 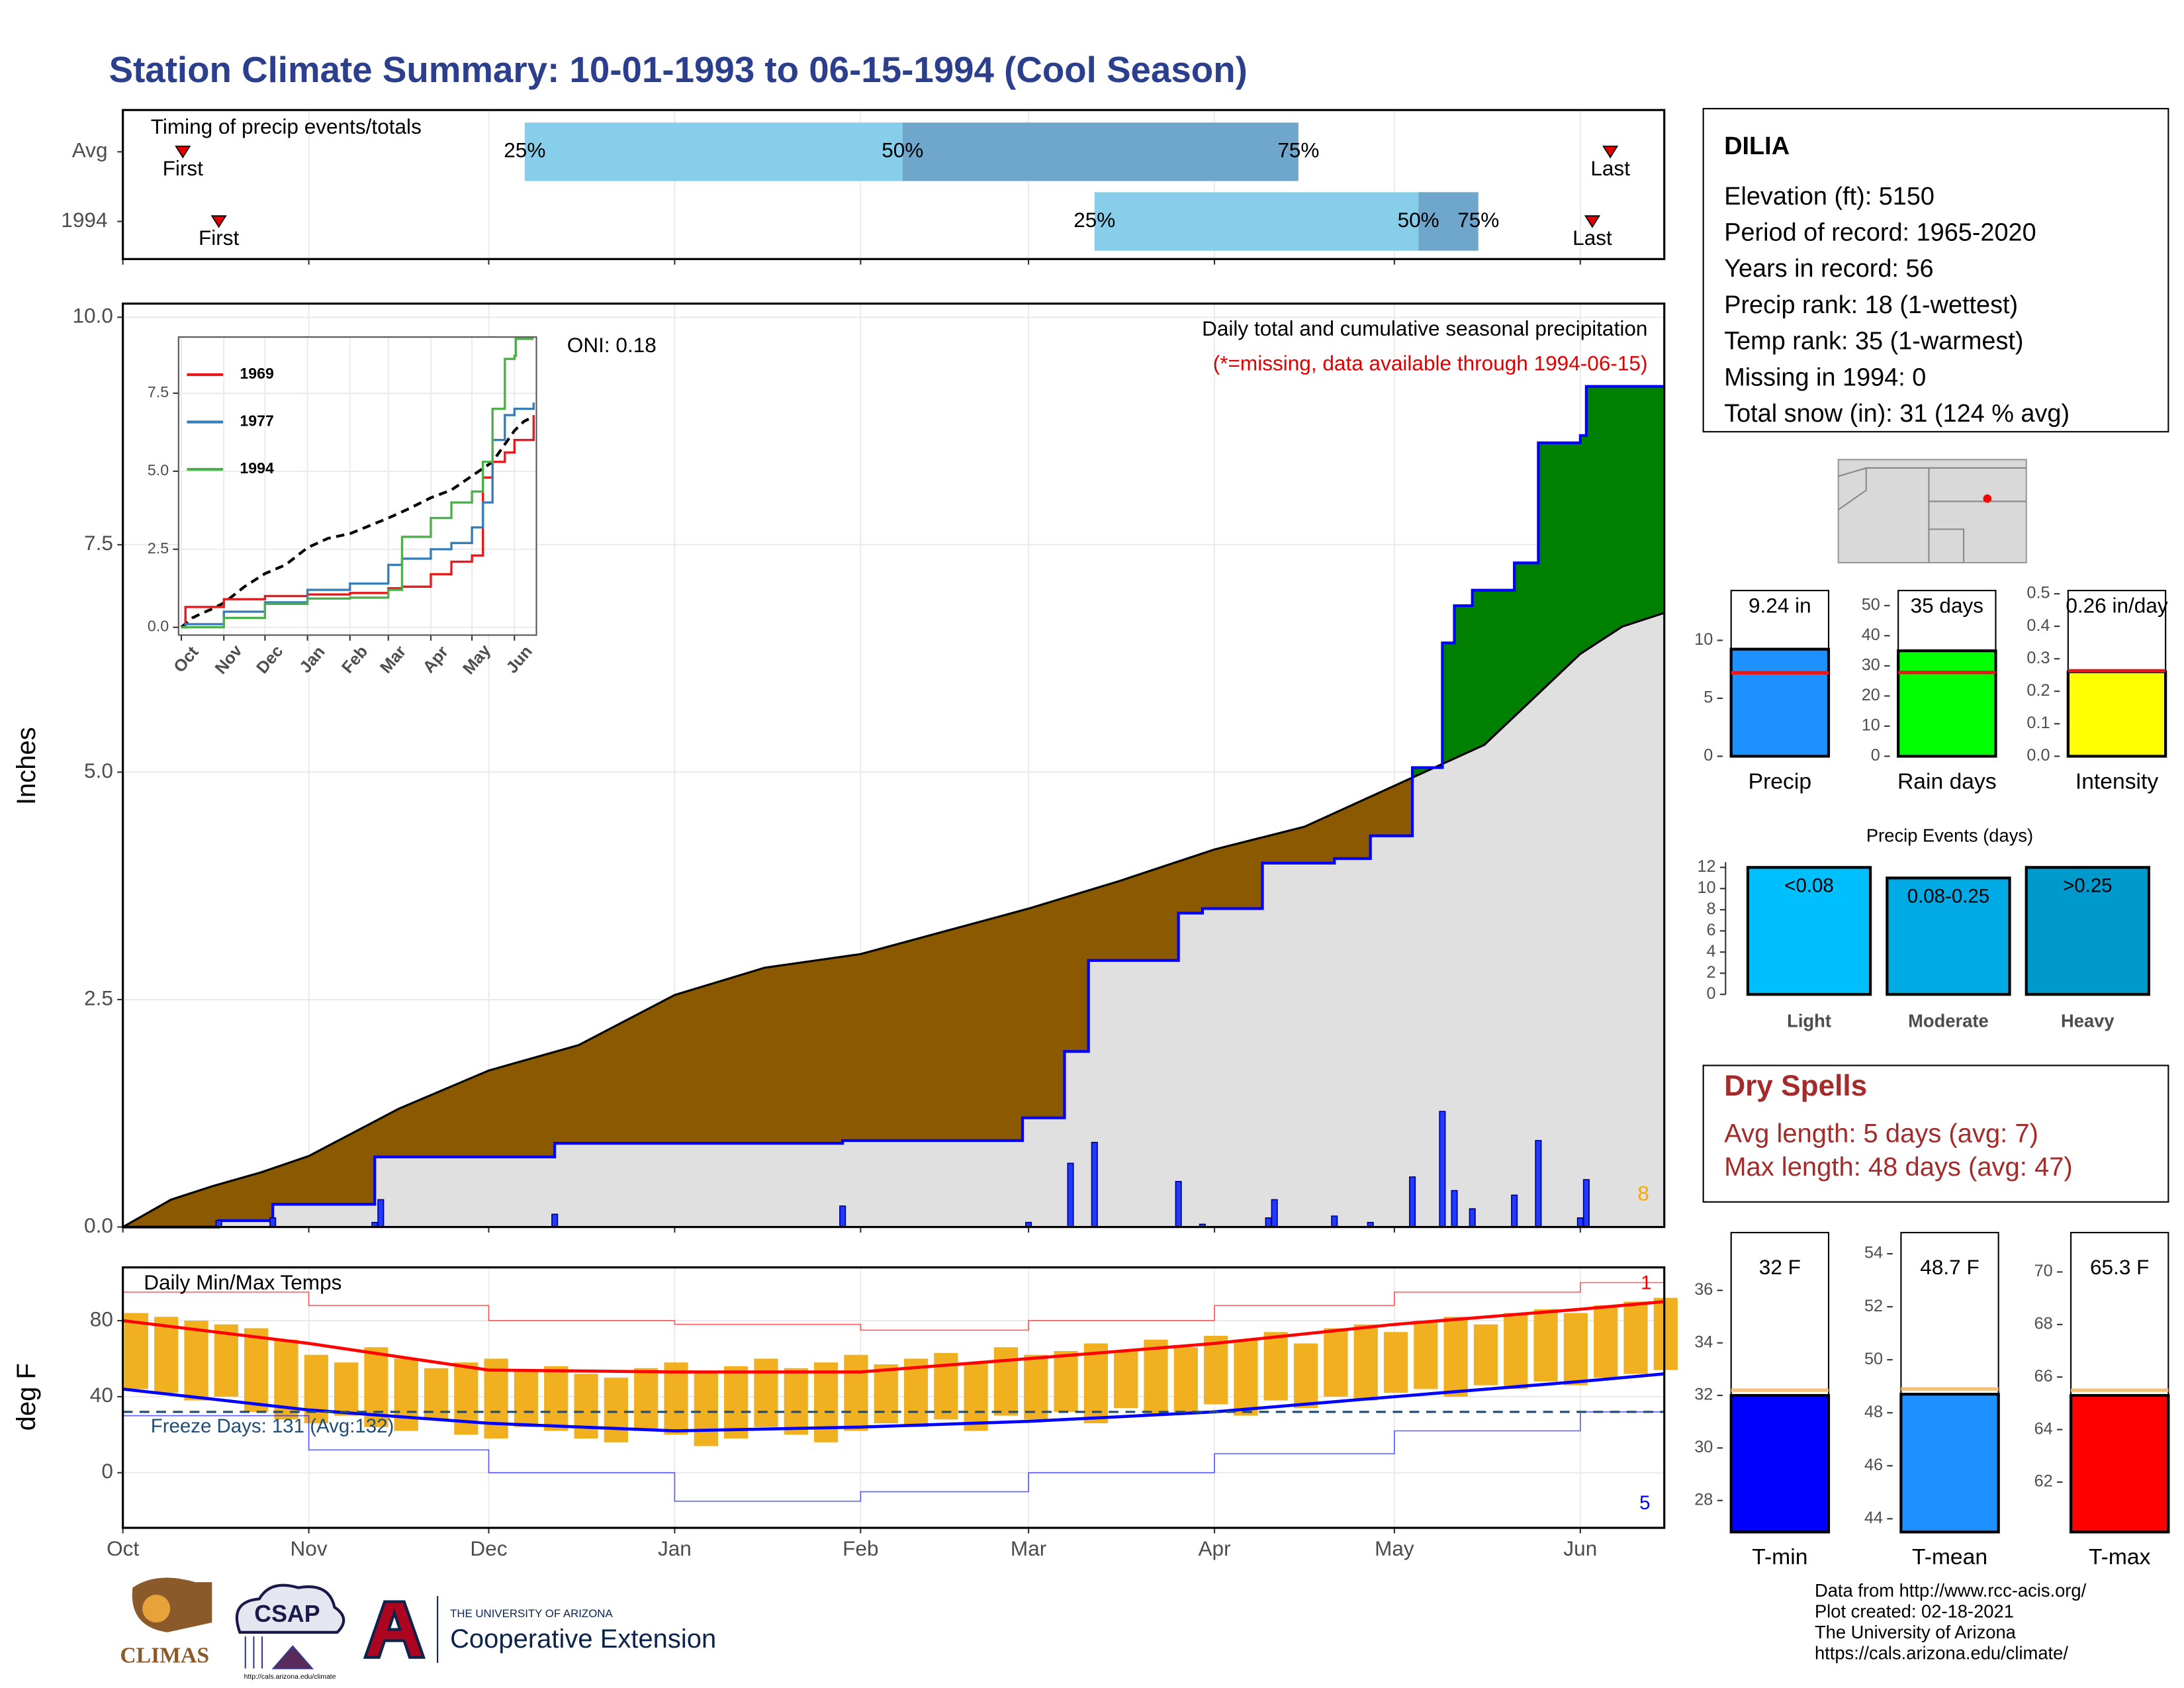 What do you see at coordinates (159, 626) in the screenshot?
I see `y-tick-label: 0.0` at bounding box center [159, 626].